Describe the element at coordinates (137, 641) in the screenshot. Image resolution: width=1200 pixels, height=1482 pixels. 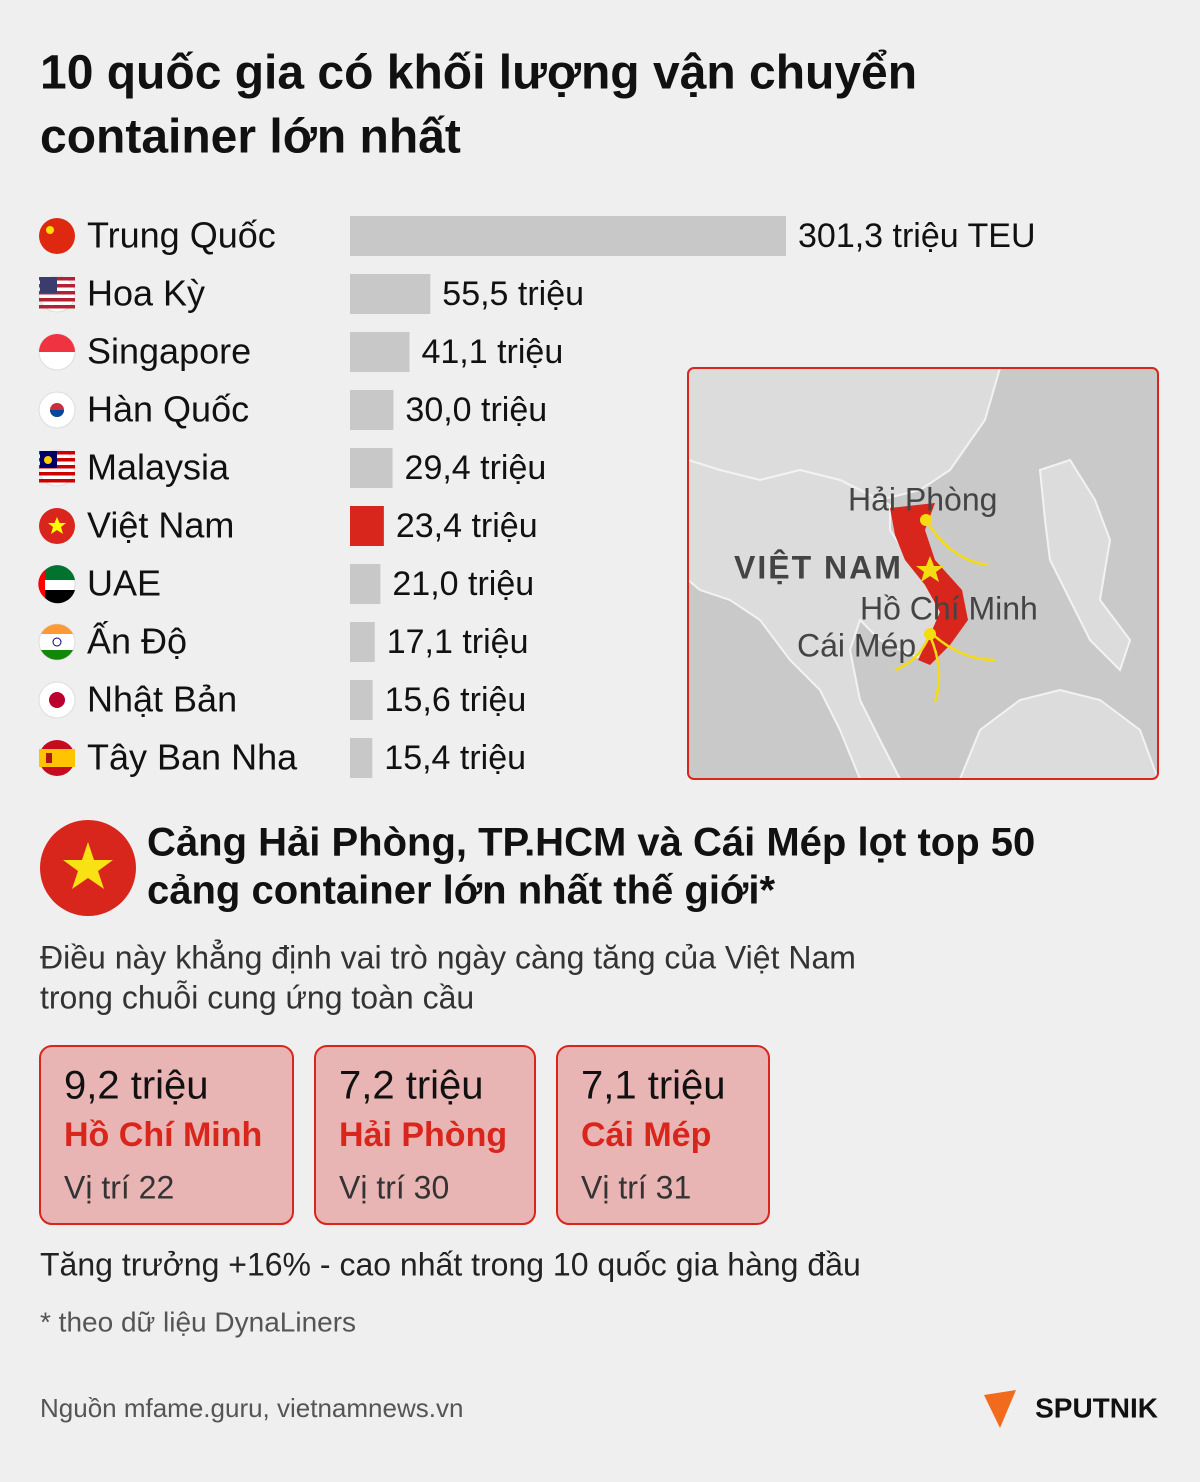
I see `category-label: Ấn Độ` at that location.